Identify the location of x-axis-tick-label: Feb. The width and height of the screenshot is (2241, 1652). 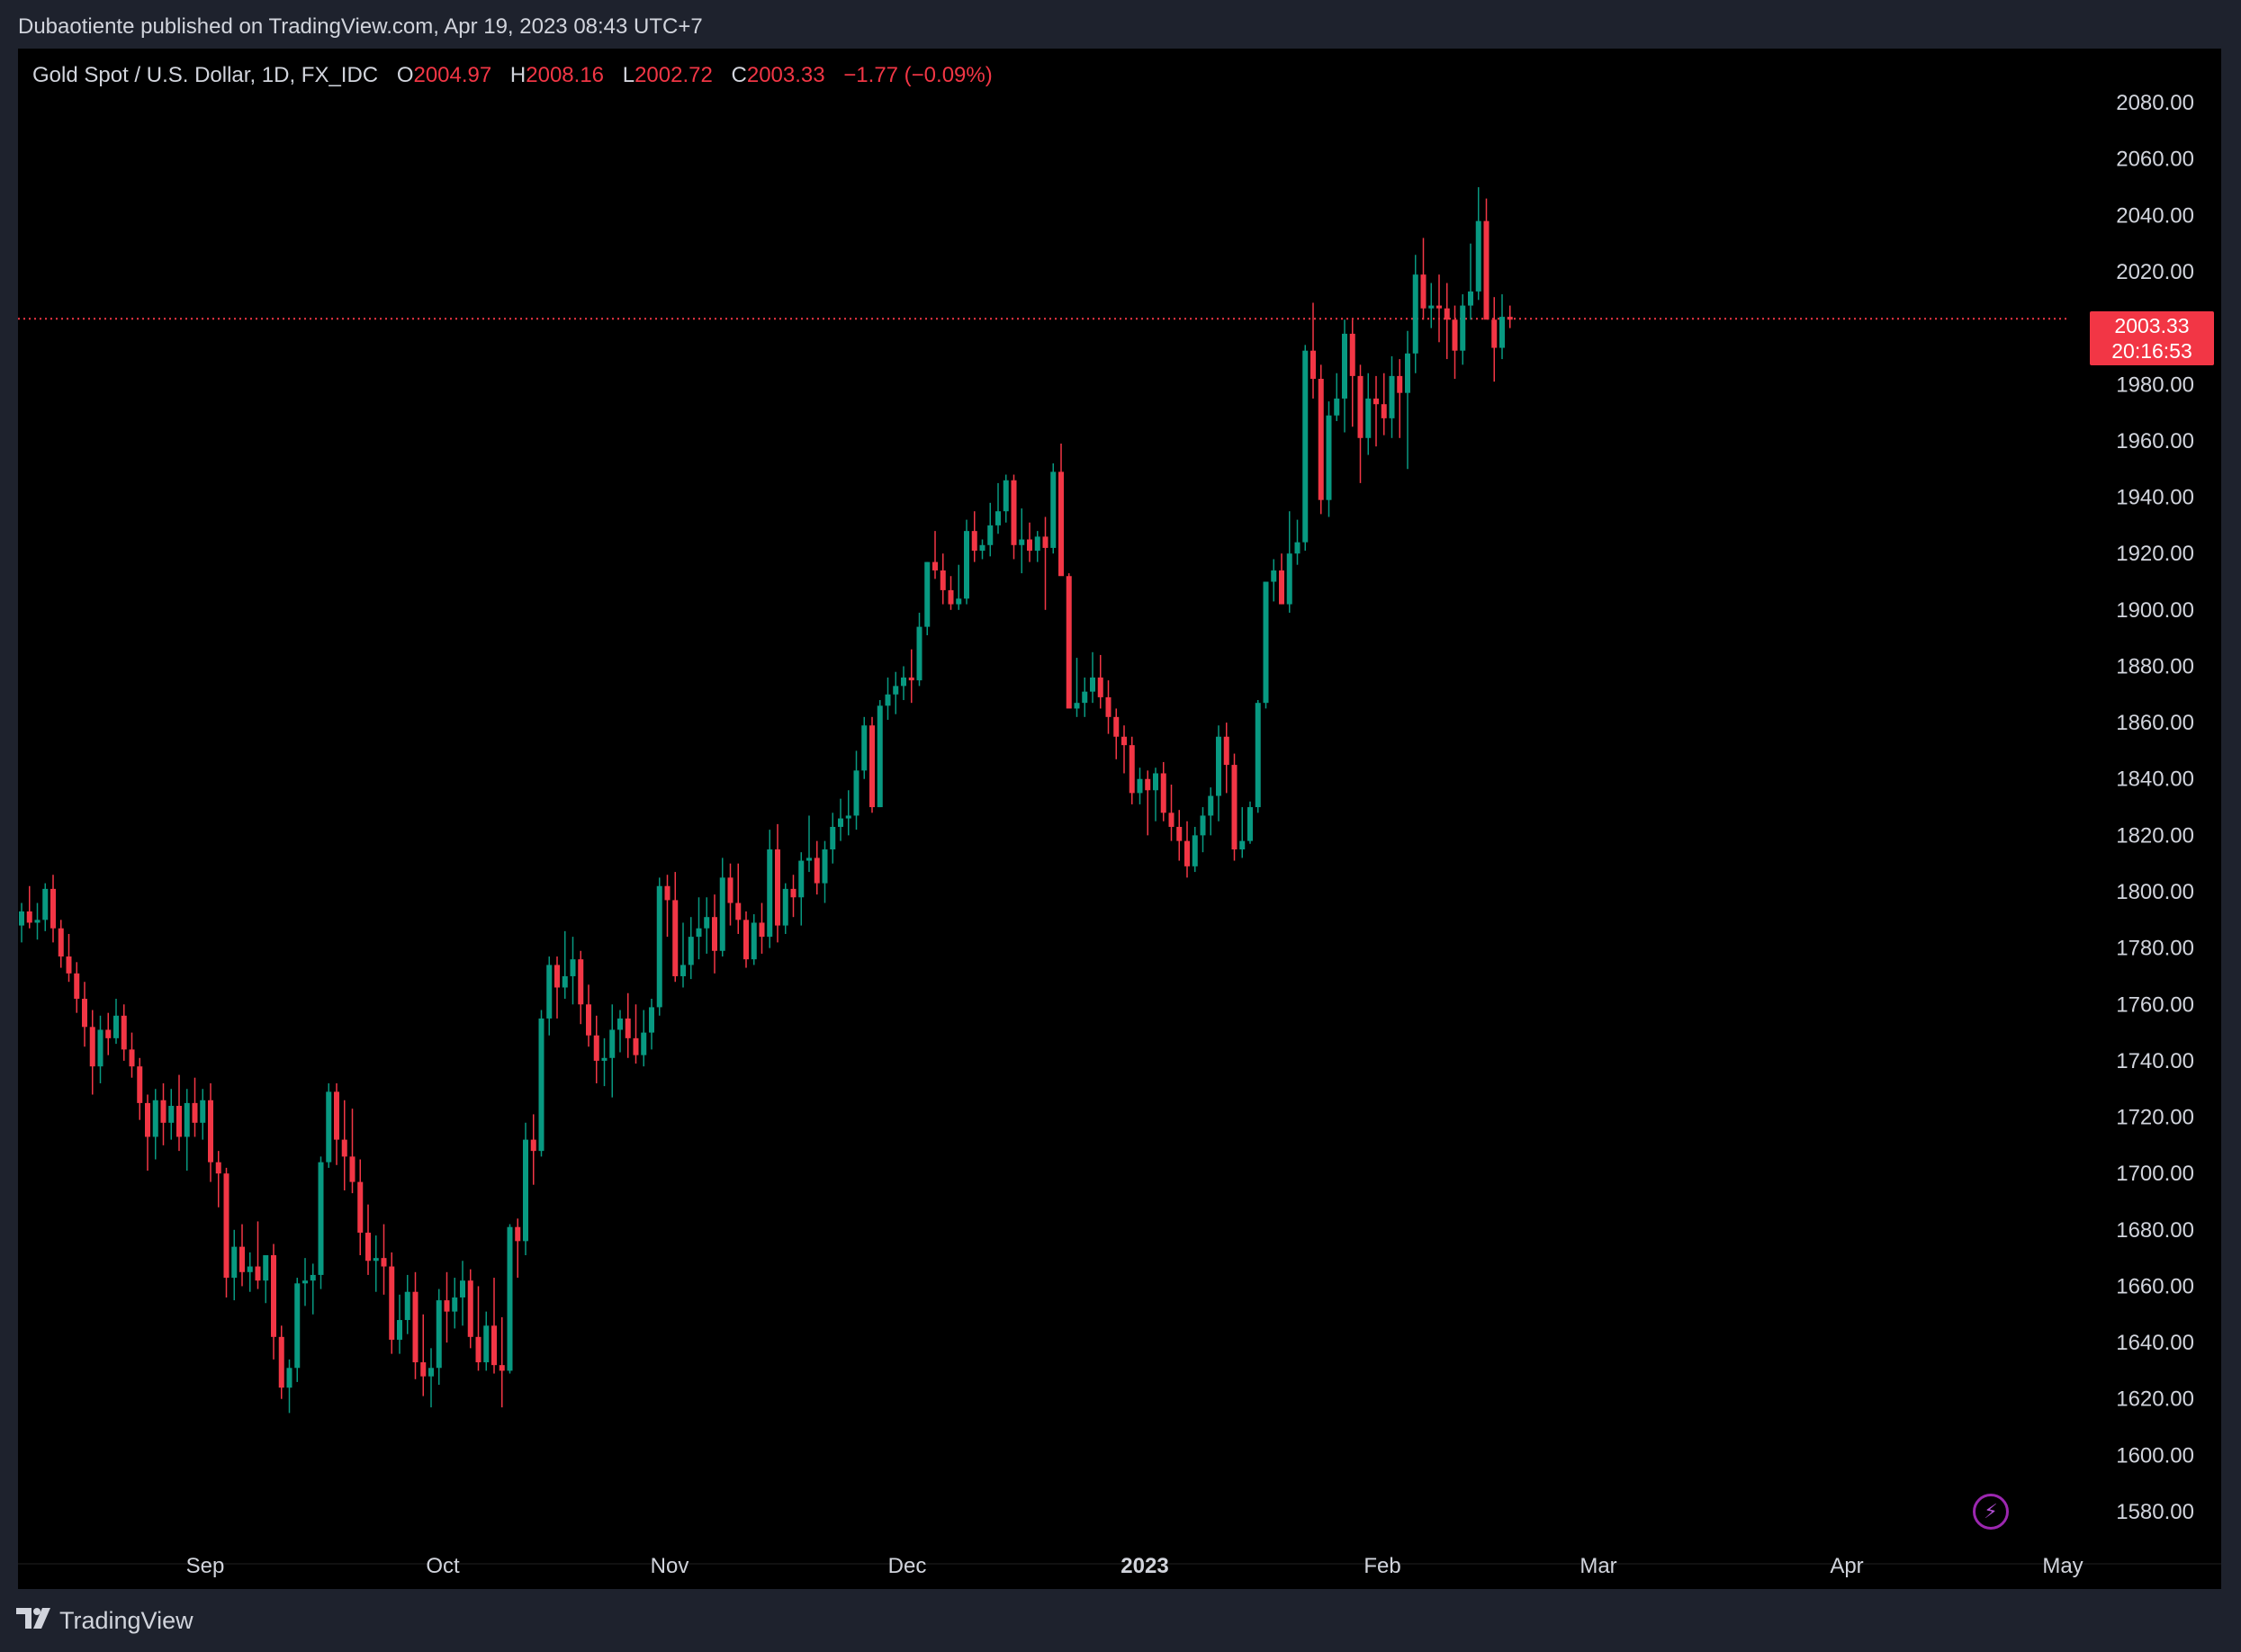
(1382, 1566).